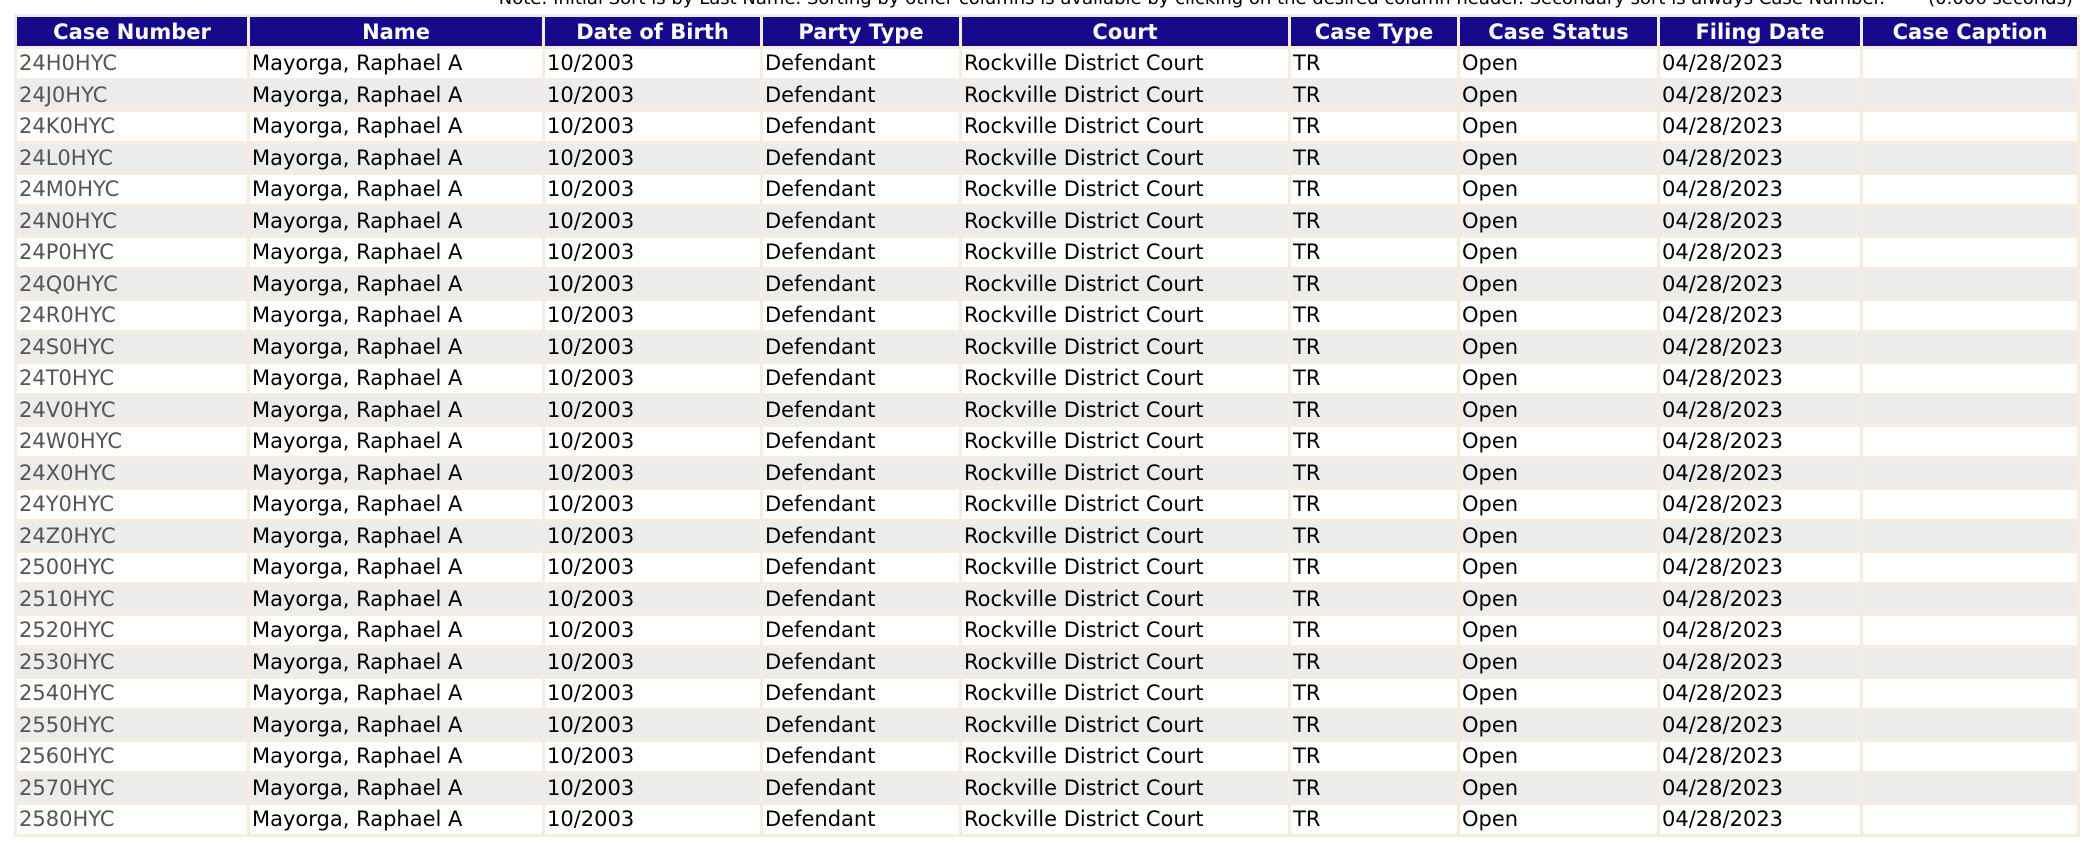 The width and height of the screenshot is (2093, 843). Describe the element at coordinates (132, 157) in the screenshot. I see `case-number-link: 24L0HYC` at that location.